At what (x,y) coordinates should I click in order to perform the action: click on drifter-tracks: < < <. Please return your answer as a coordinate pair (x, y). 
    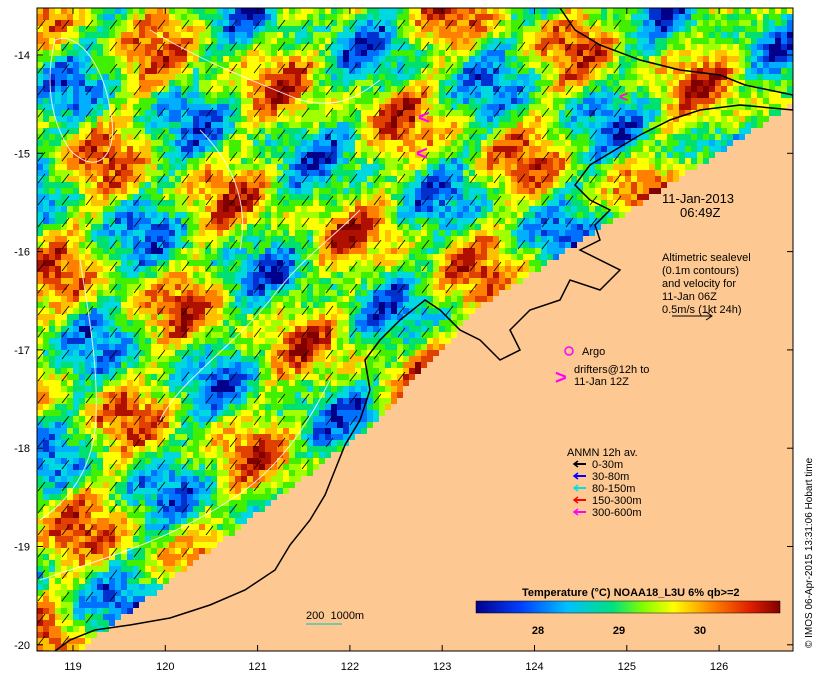
    Looking at the image, I should click on (522, 127).